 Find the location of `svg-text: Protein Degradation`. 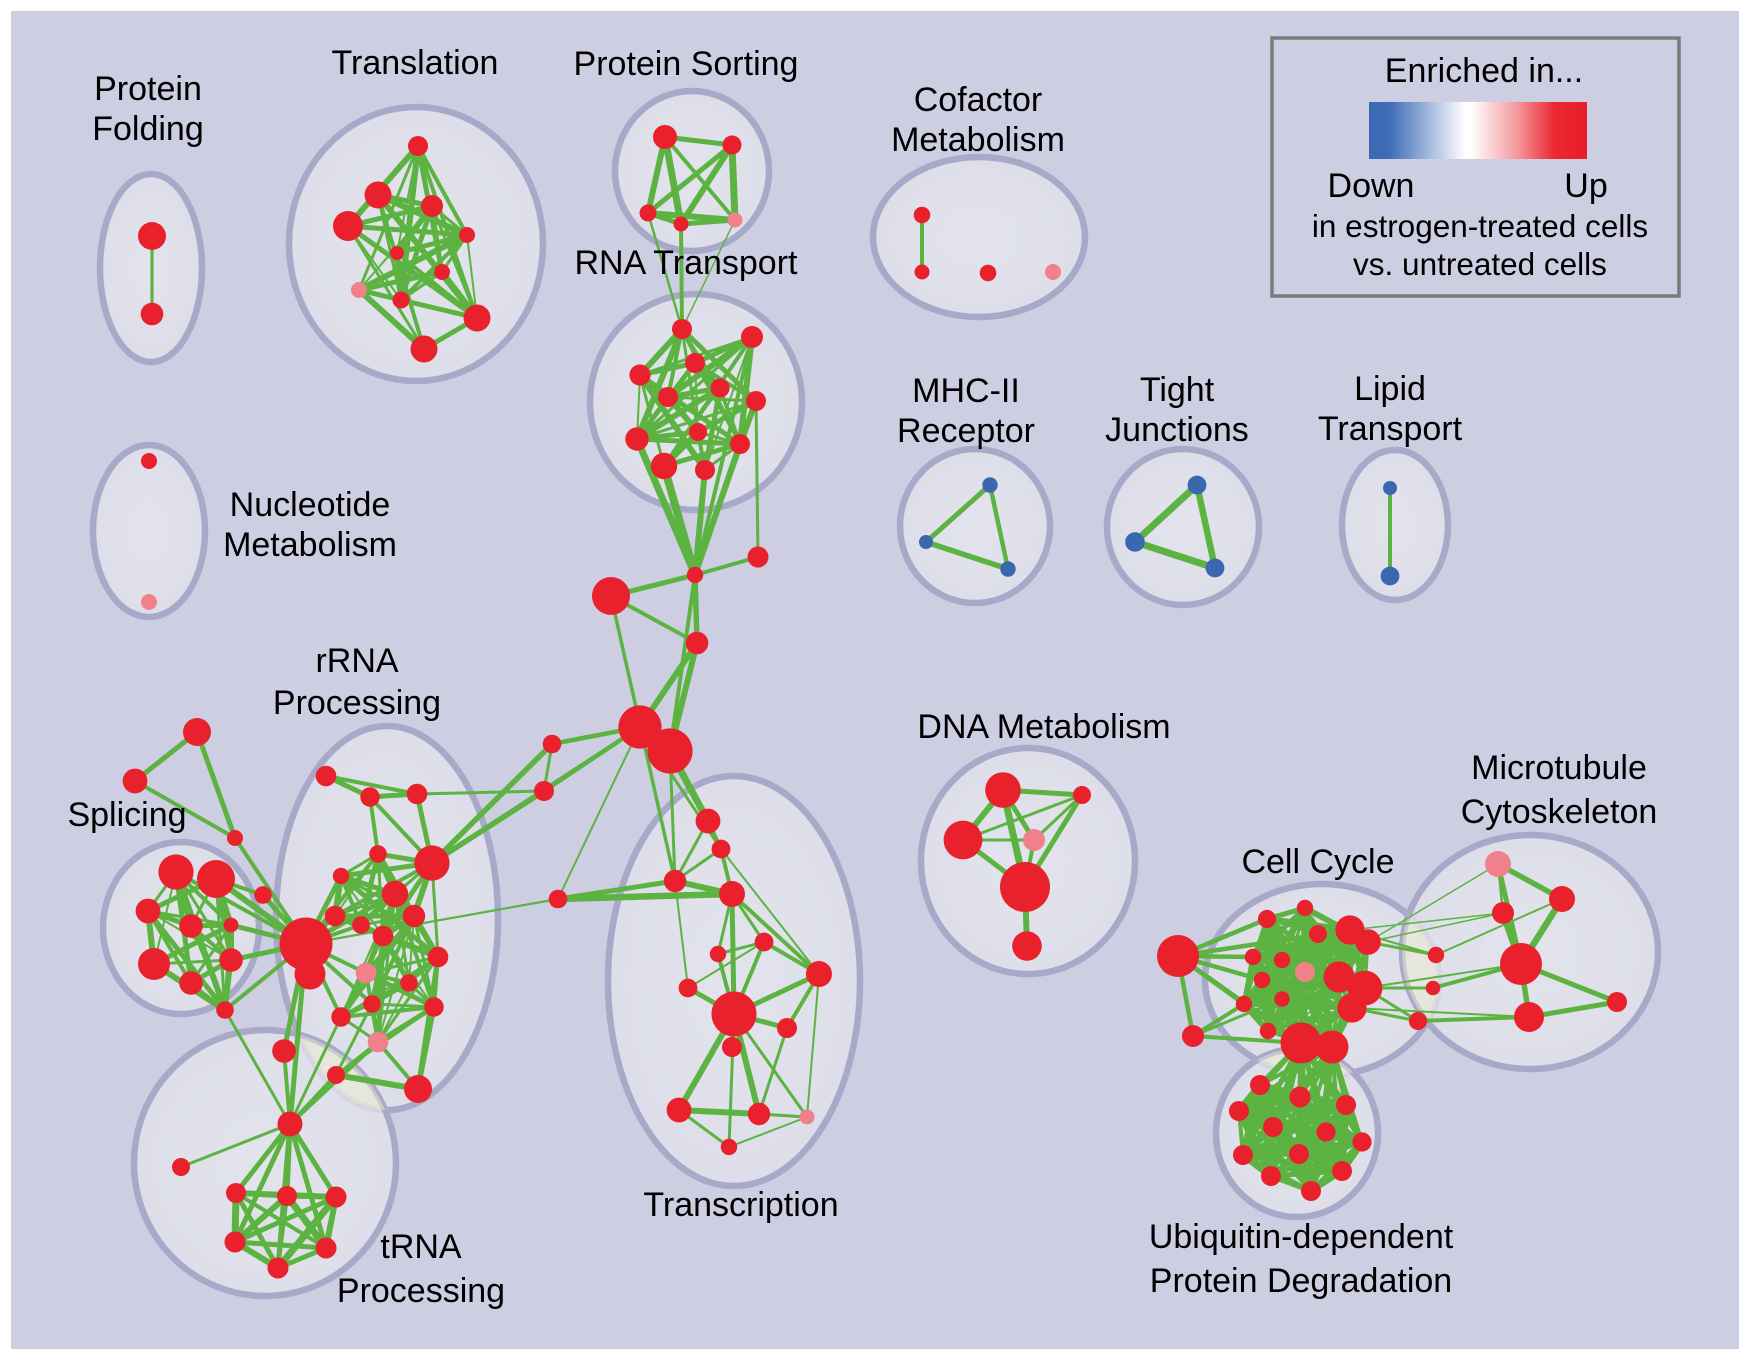

svg-text: Protein Degradation is located at coordinates (1301, 1281).